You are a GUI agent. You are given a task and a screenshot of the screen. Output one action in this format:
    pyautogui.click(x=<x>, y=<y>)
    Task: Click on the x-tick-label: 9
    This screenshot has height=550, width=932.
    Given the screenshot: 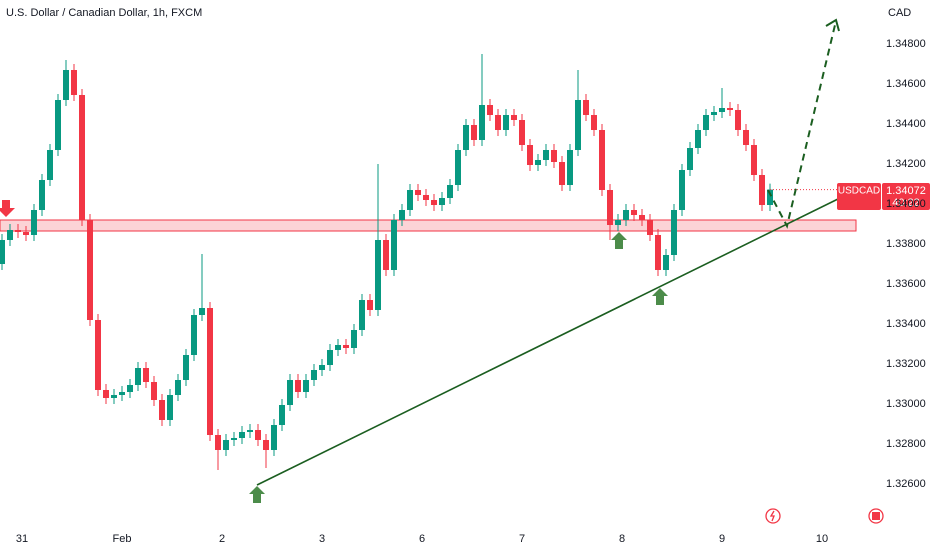 What is the action you would take?
    pyautogui.click(x=722, y=539)
    